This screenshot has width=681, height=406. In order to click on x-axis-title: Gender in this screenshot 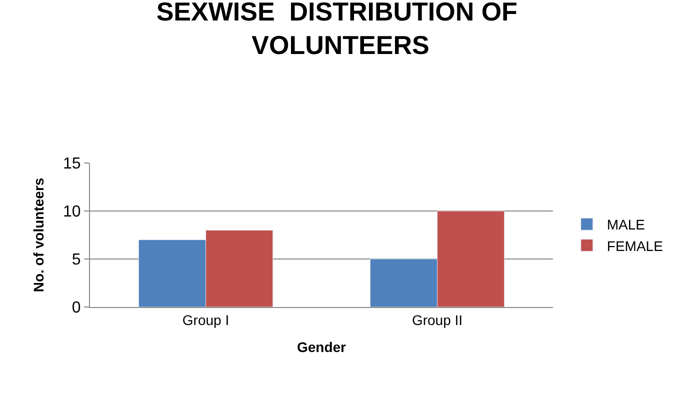, I will do `click(321, 347)`.